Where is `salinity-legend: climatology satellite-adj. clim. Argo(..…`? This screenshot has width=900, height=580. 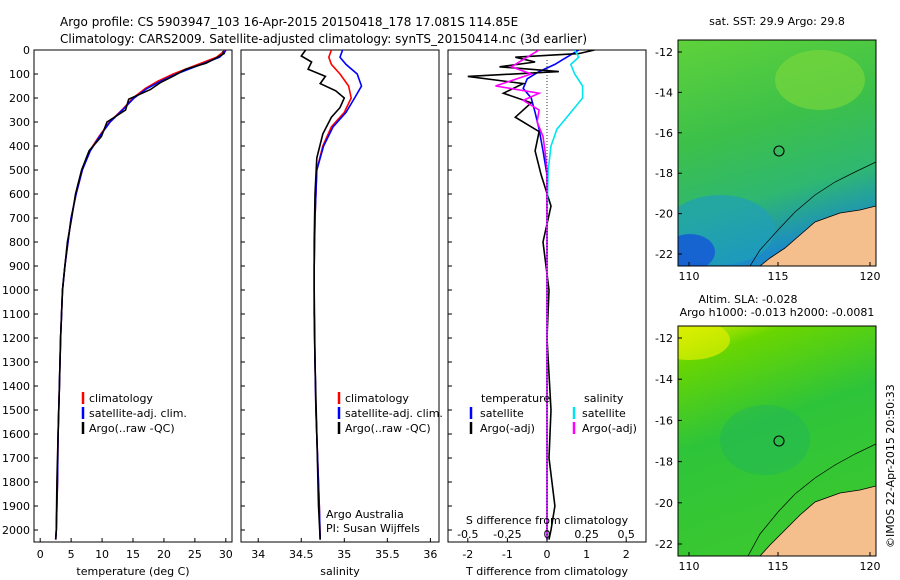 salinity-legend: climatology satellite-adj. clim. Argo(..… is located at coordinates (390, 413).